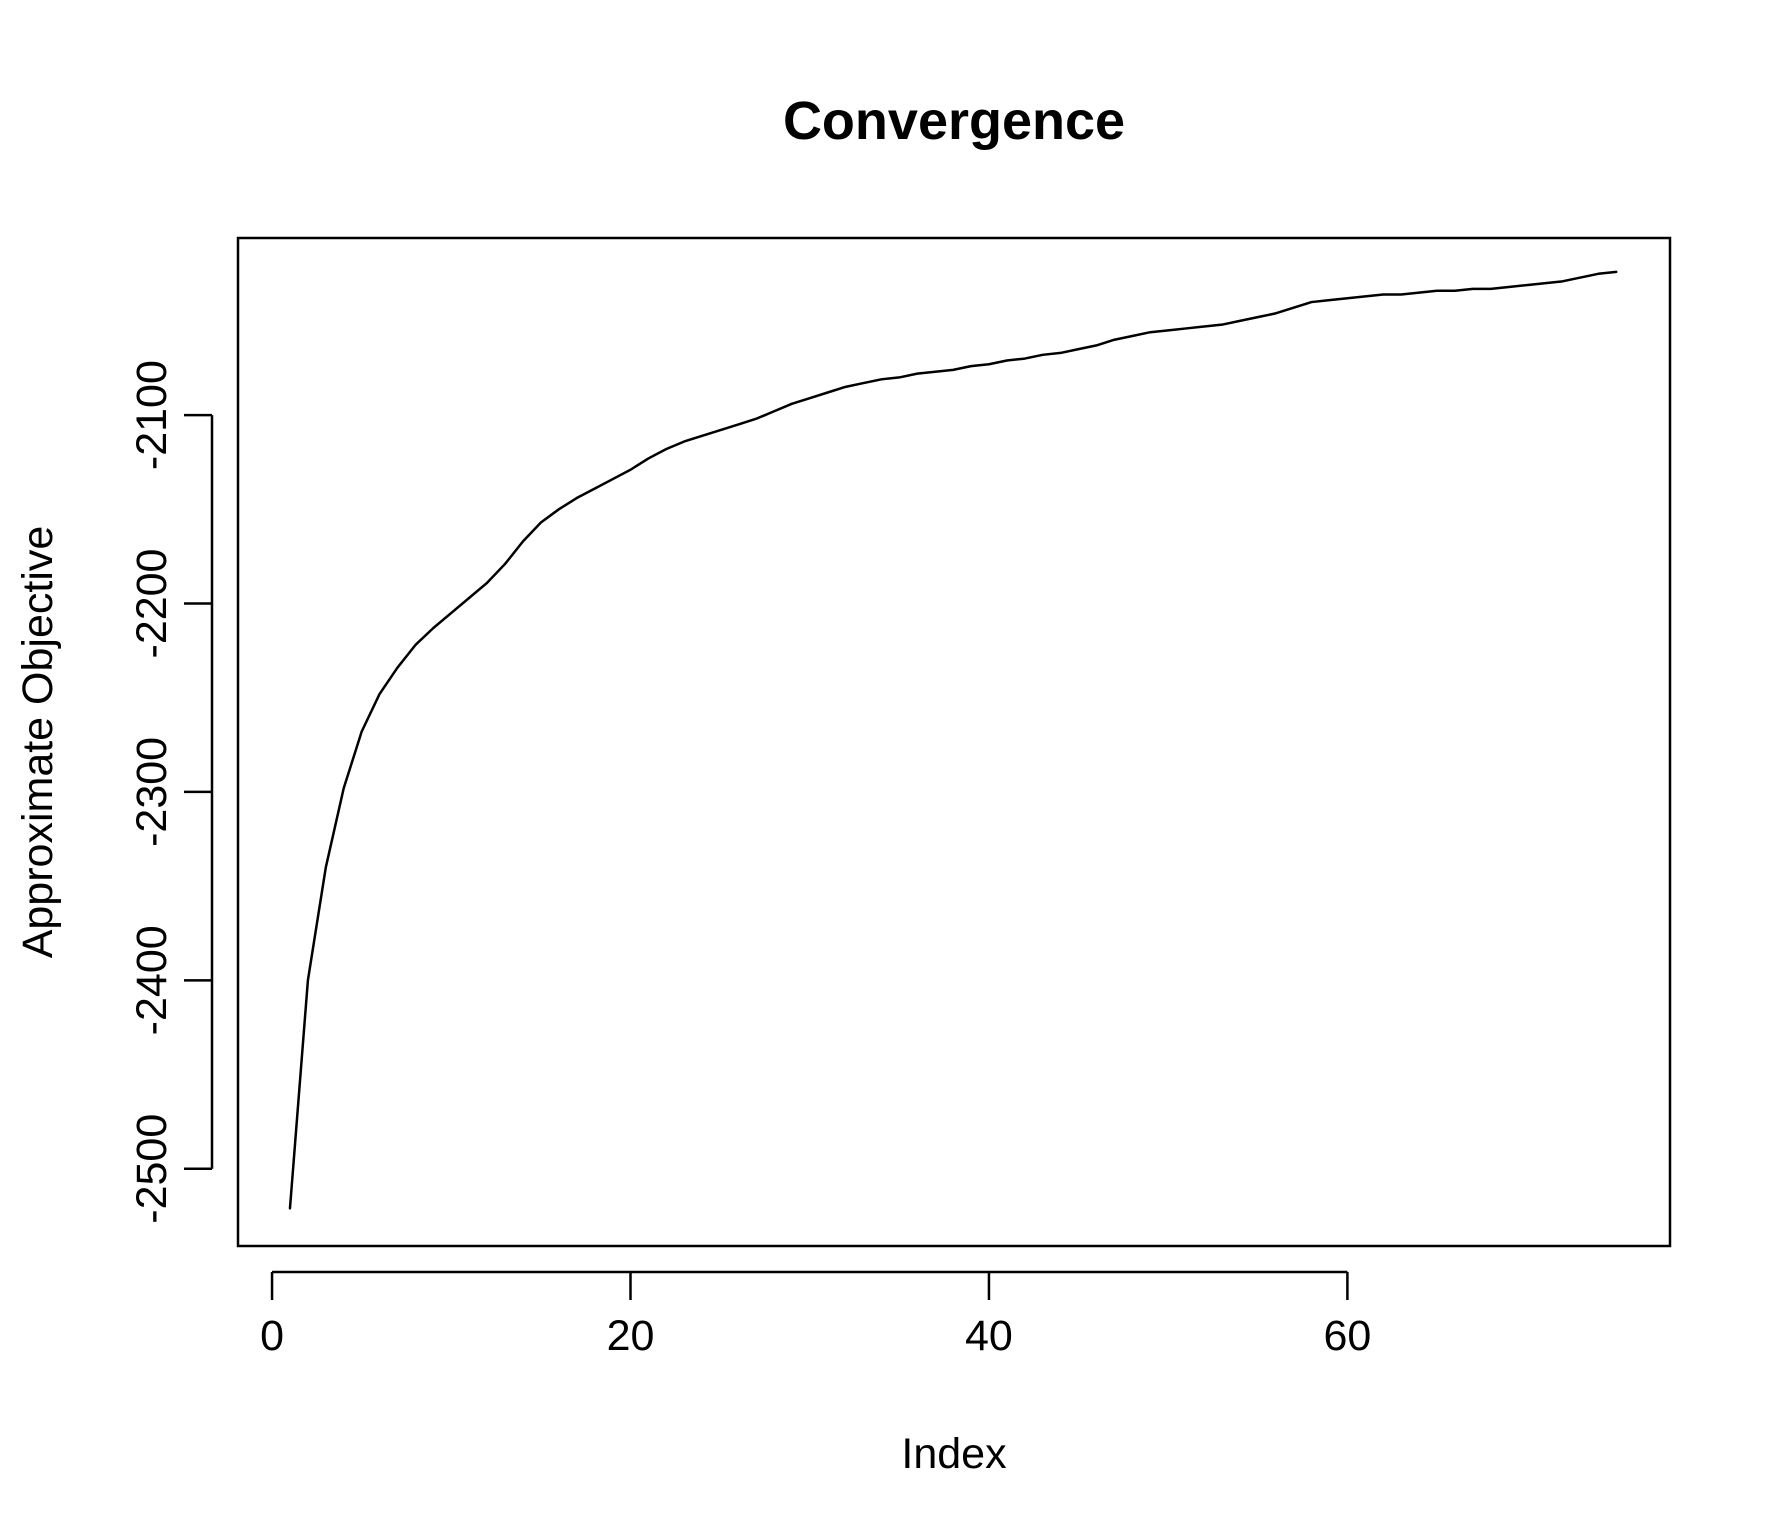 This screenshot has width=1776, height=1535. What do you see at coordinates (954, 121) in the screenshot?
I see `chart-title: Convergence` at bounding box center [954, 121].